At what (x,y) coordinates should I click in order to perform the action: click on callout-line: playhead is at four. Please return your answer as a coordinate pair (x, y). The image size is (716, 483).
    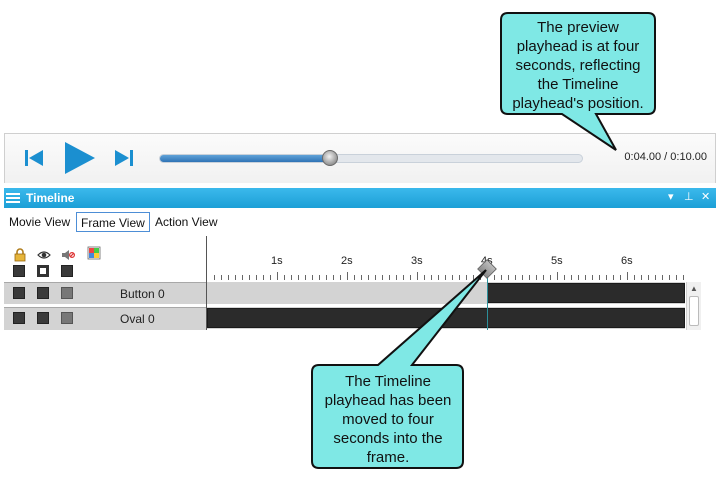
    Looking at the image, I should click on (578, 46).